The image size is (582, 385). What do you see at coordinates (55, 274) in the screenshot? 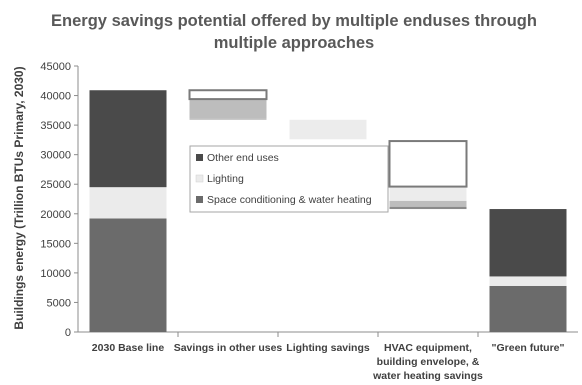
I see `y-tick-label: 10000` at bounding box center [55, 274].